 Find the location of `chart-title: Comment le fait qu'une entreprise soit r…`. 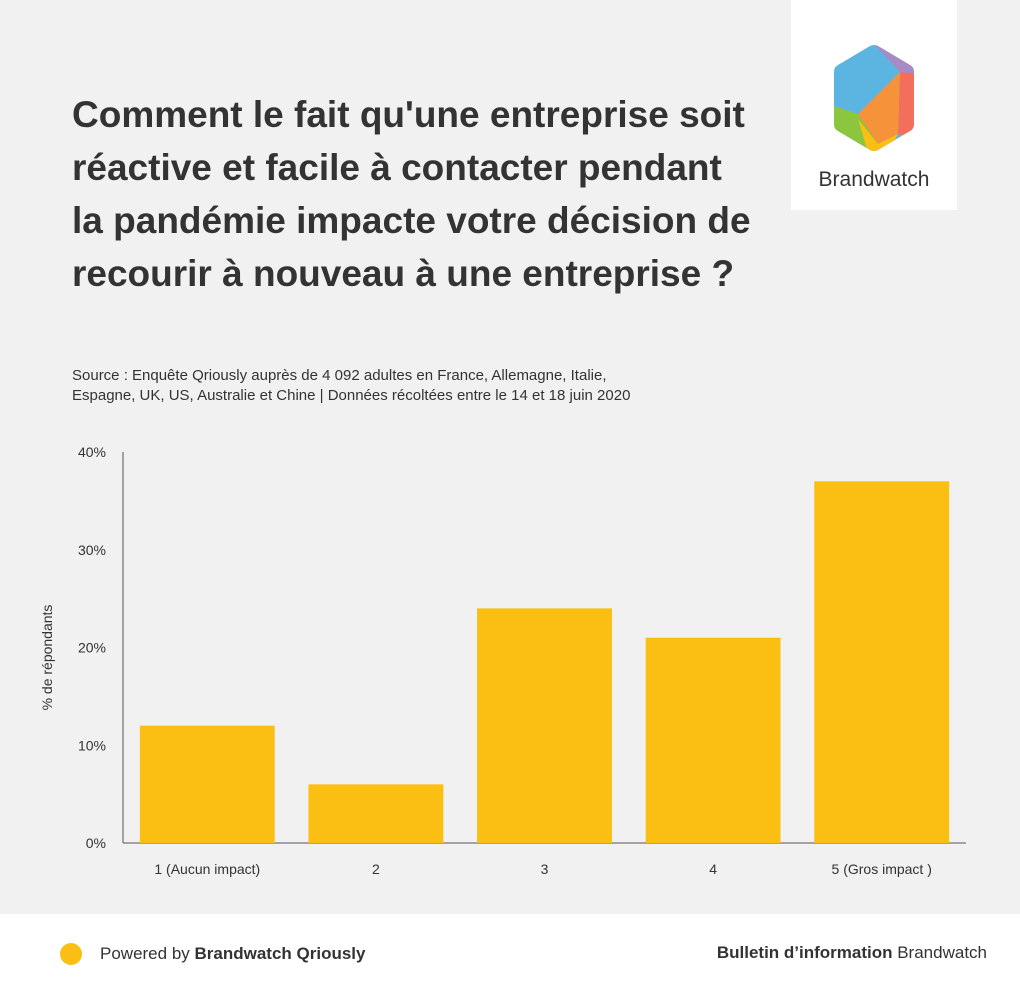

chart-title: Comment le fait qu'une entreprise soit r… is located at coordinates (411, 194).